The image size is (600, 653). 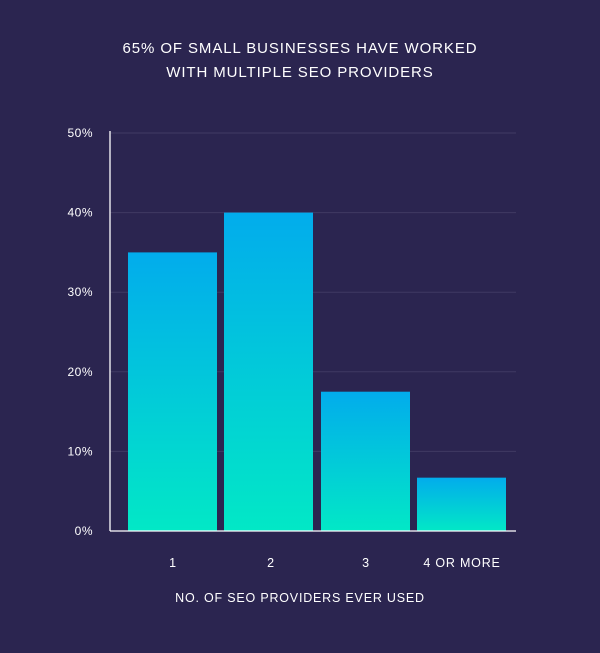 What do you see at coordinates (80, 213) in the screenshot?
I see `y-tick-label: 40%` at bounding box center [80, 213].